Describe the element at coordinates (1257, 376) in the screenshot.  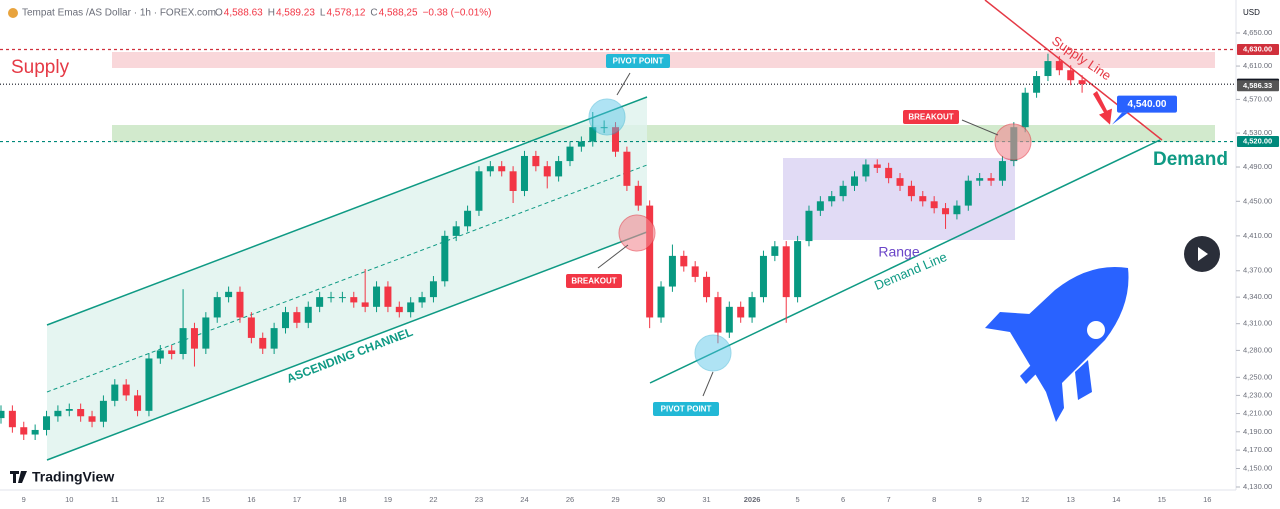
I see `y-tick-label: 4,250.00` at that location.